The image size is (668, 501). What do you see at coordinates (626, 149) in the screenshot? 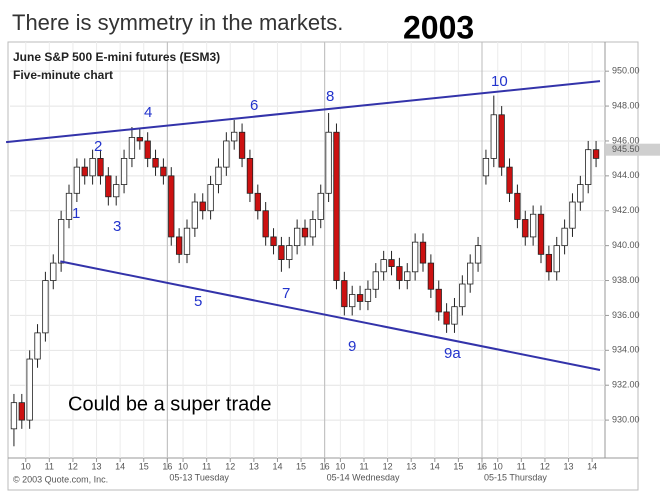
I see `last-price-label: 945.50` at bounding box center [626, 149].